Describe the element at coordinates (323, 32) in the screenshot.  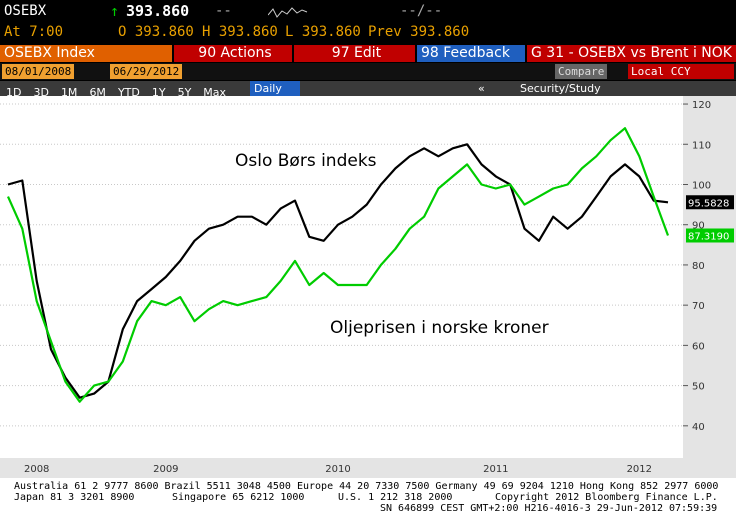
I see `low: L 393.860` at that location.